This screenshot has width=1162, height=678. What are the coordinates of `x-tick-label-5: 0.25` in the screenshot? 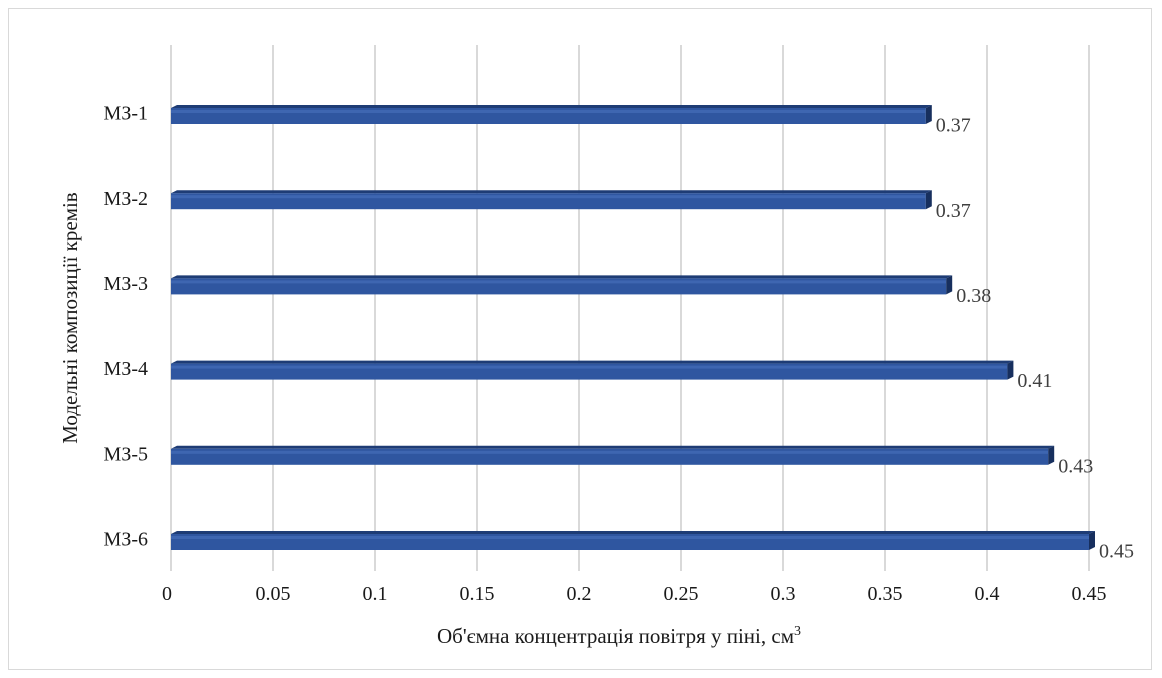 It's located at (681, 594).